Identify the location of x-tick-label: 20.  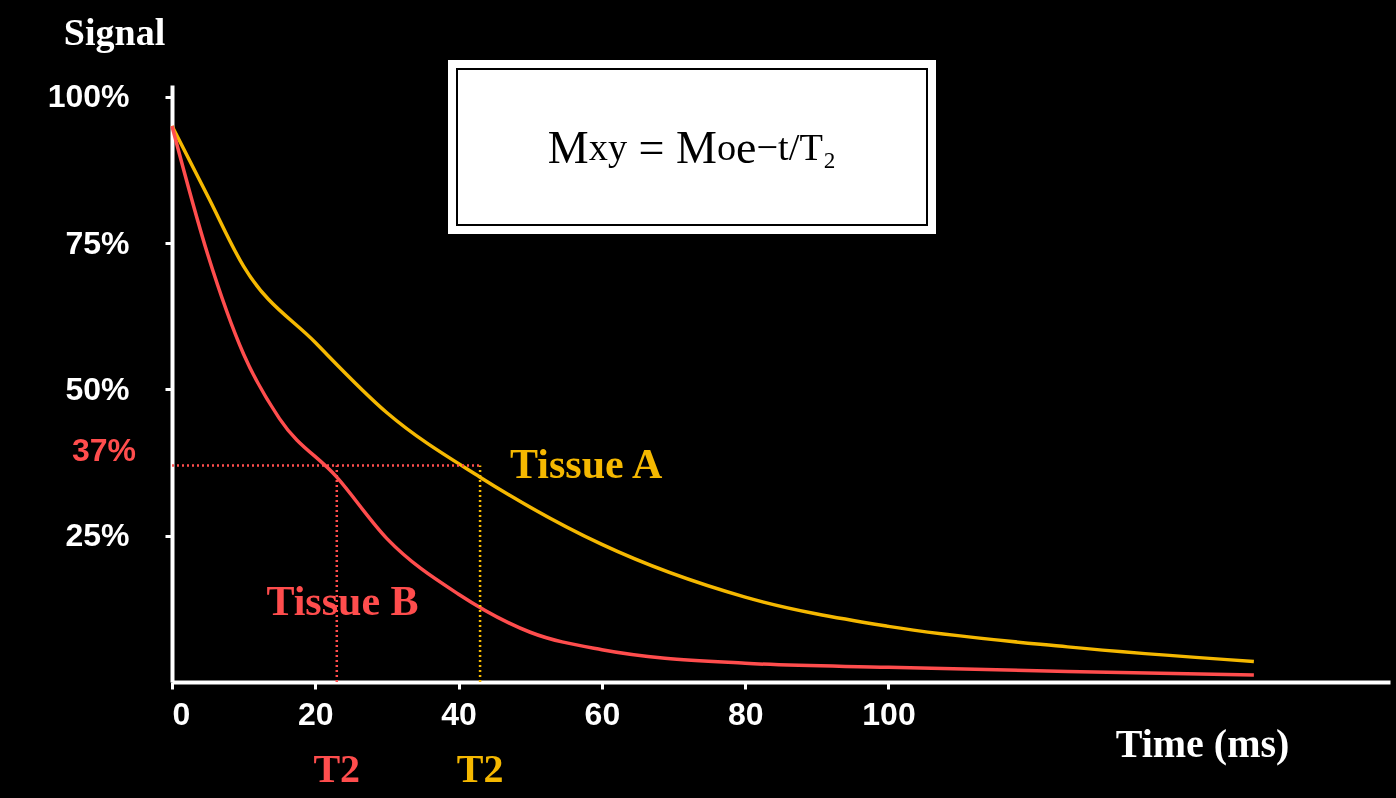
(316, 713).